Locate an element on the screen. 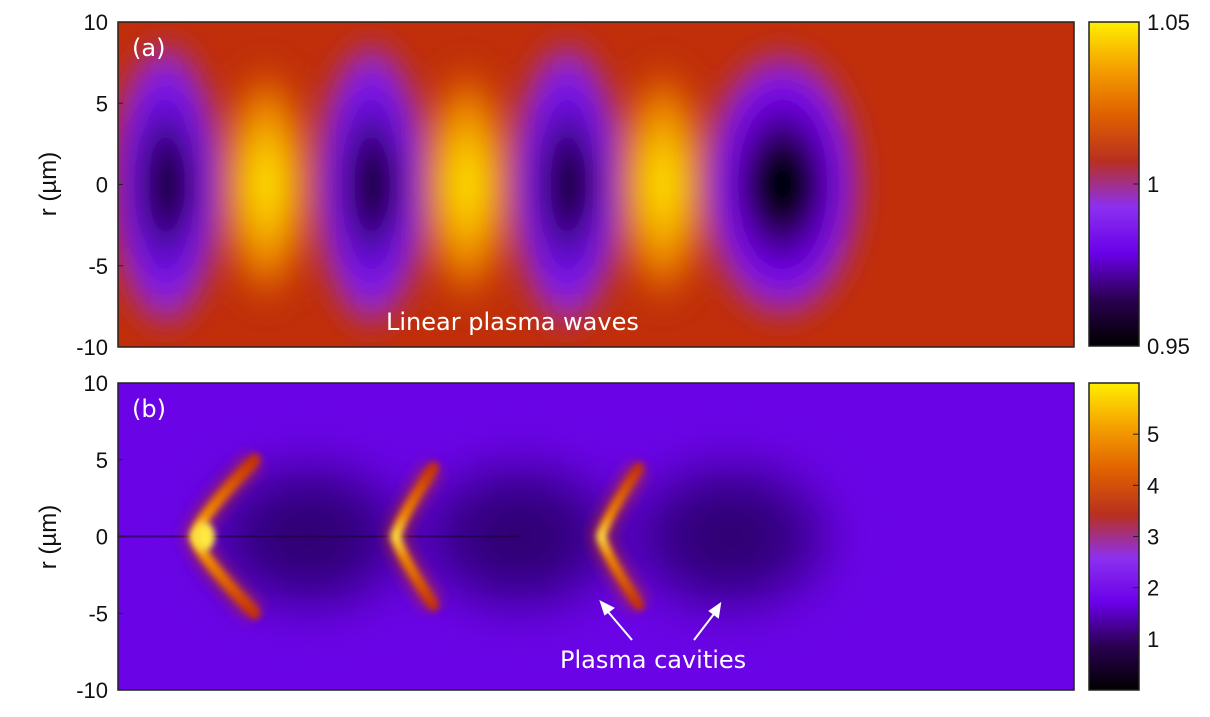  colorbar-tick-label: 2 is located at coordinates (1153, 588).